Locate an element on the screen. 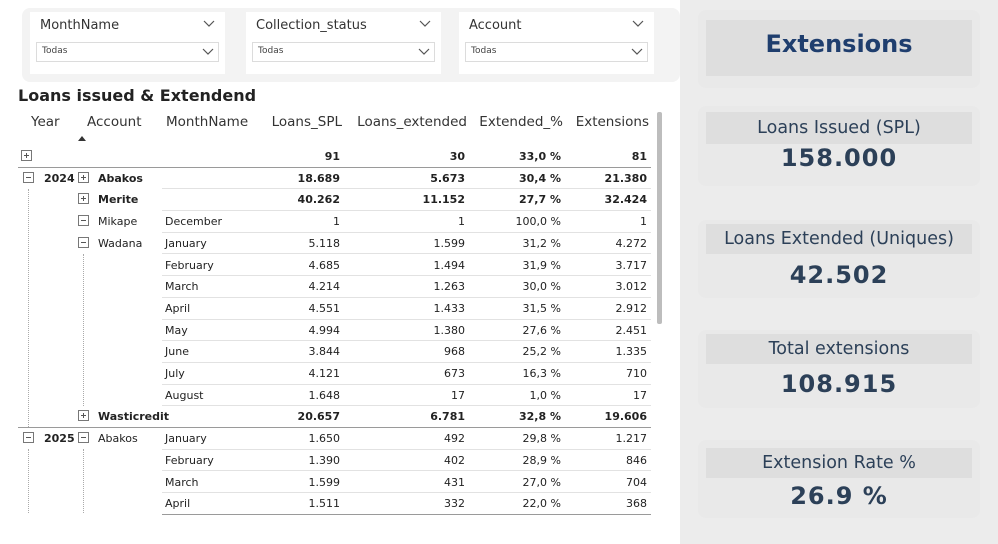 This screenshot has width=998, height=544. column-header-loans-spl: Loans_SPL is located at coordinates (306, 122).